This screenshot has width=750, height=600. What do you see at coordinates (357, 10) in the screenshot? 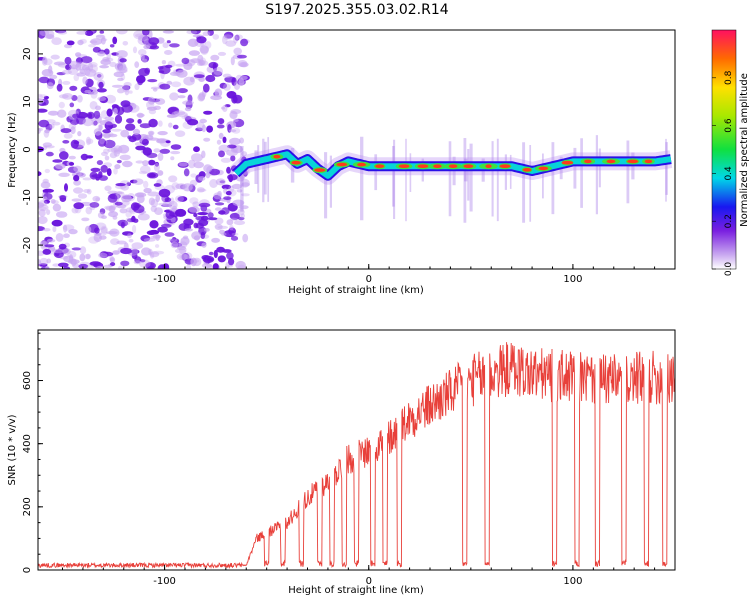
I see `figure-title: S197.2025.355.03.02.R14` at bounding box center [357, 10].